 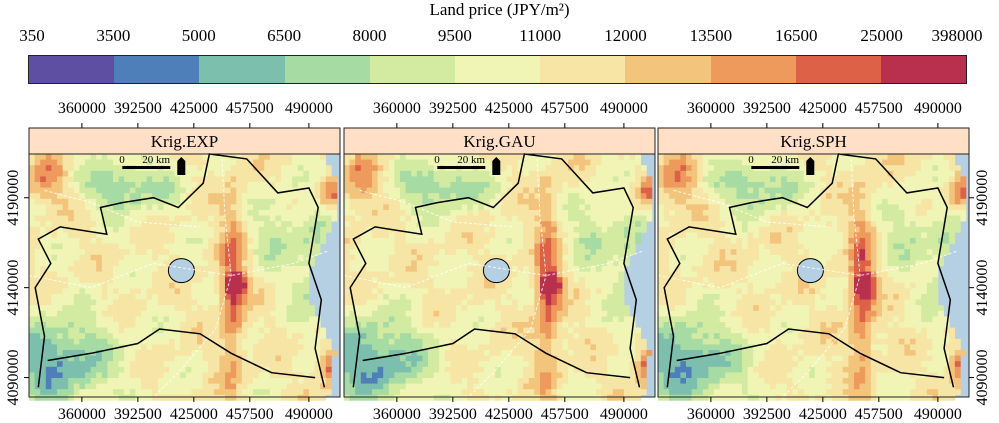 I want to click on legend-break-label: 6500, so click(x=284, y=35).